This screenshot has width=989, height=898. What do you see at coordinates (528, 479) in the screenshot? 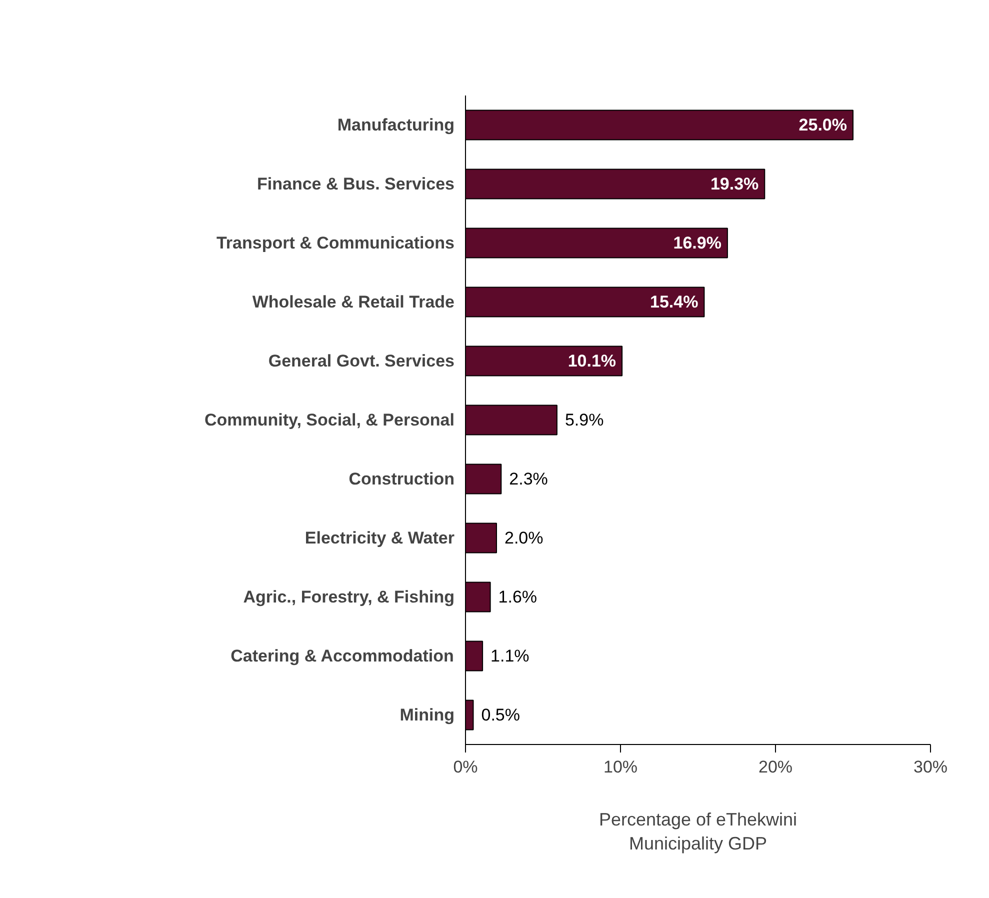
I see `data-label: 2.3%` at bounding box center [528, 479].